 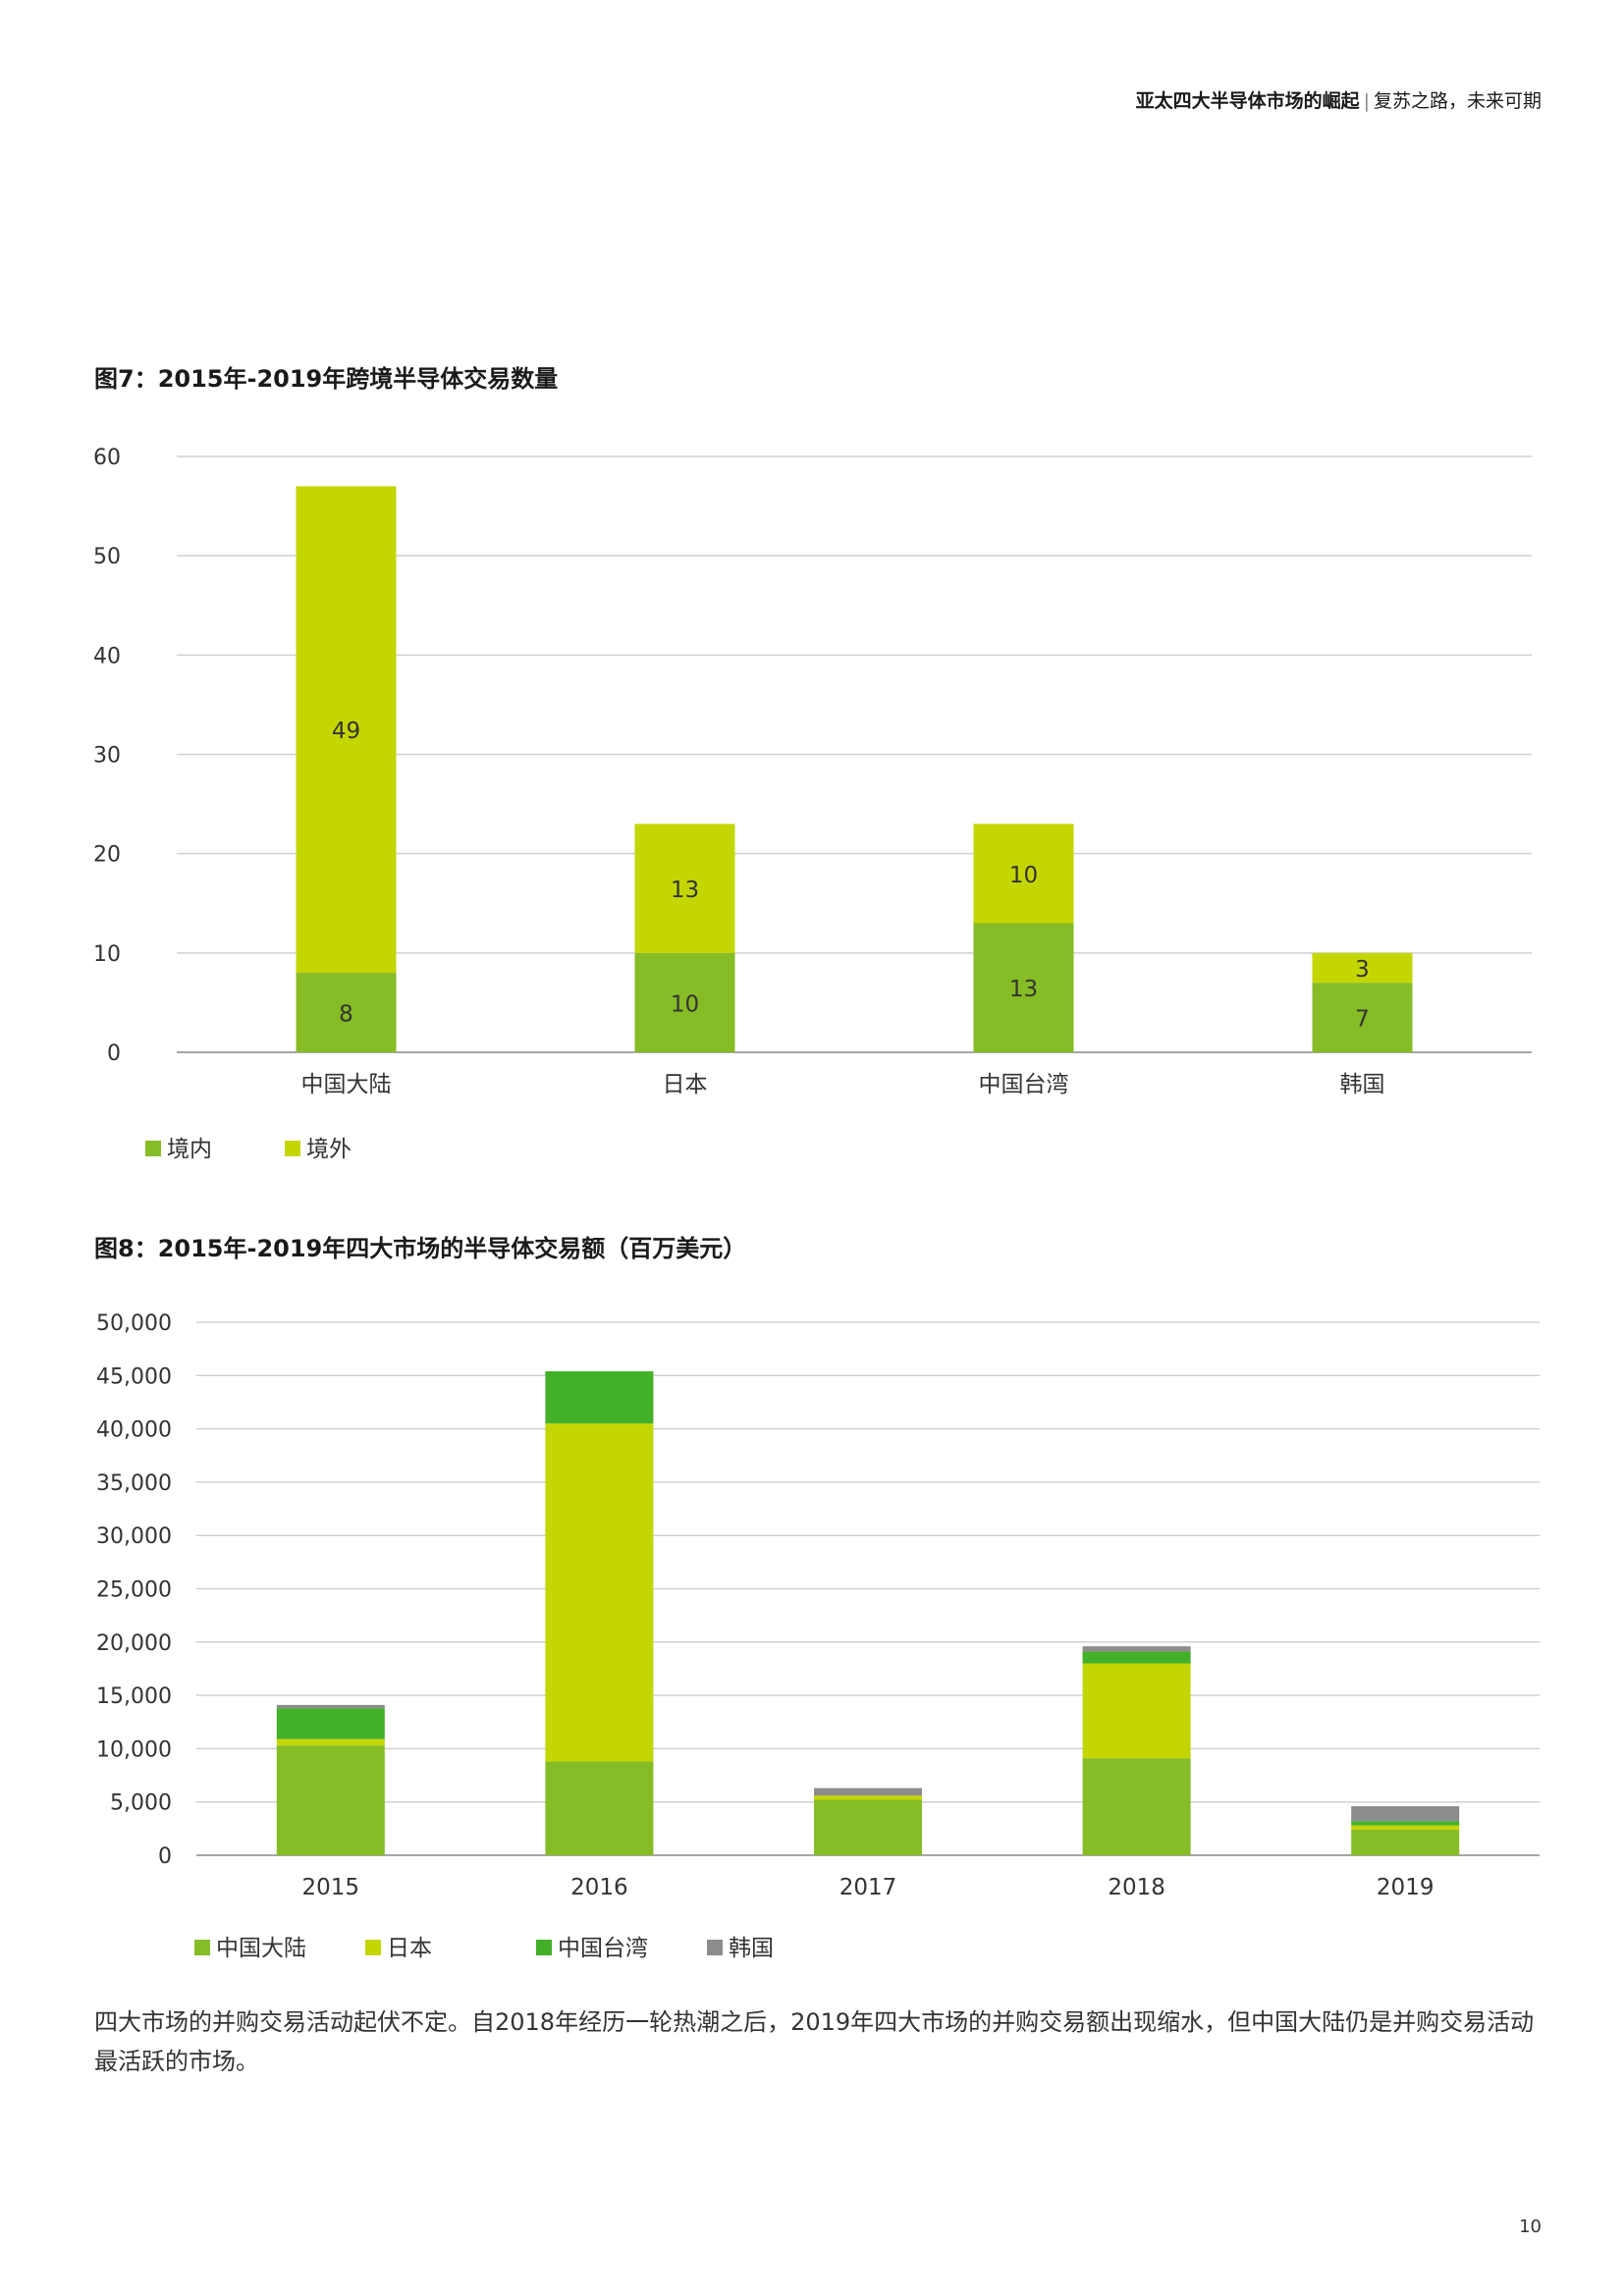 What do you see at coordinates (134, 1696) in the screenshot?
I see `y-tick-label: 15,000` at bounding box center [134, 1696].